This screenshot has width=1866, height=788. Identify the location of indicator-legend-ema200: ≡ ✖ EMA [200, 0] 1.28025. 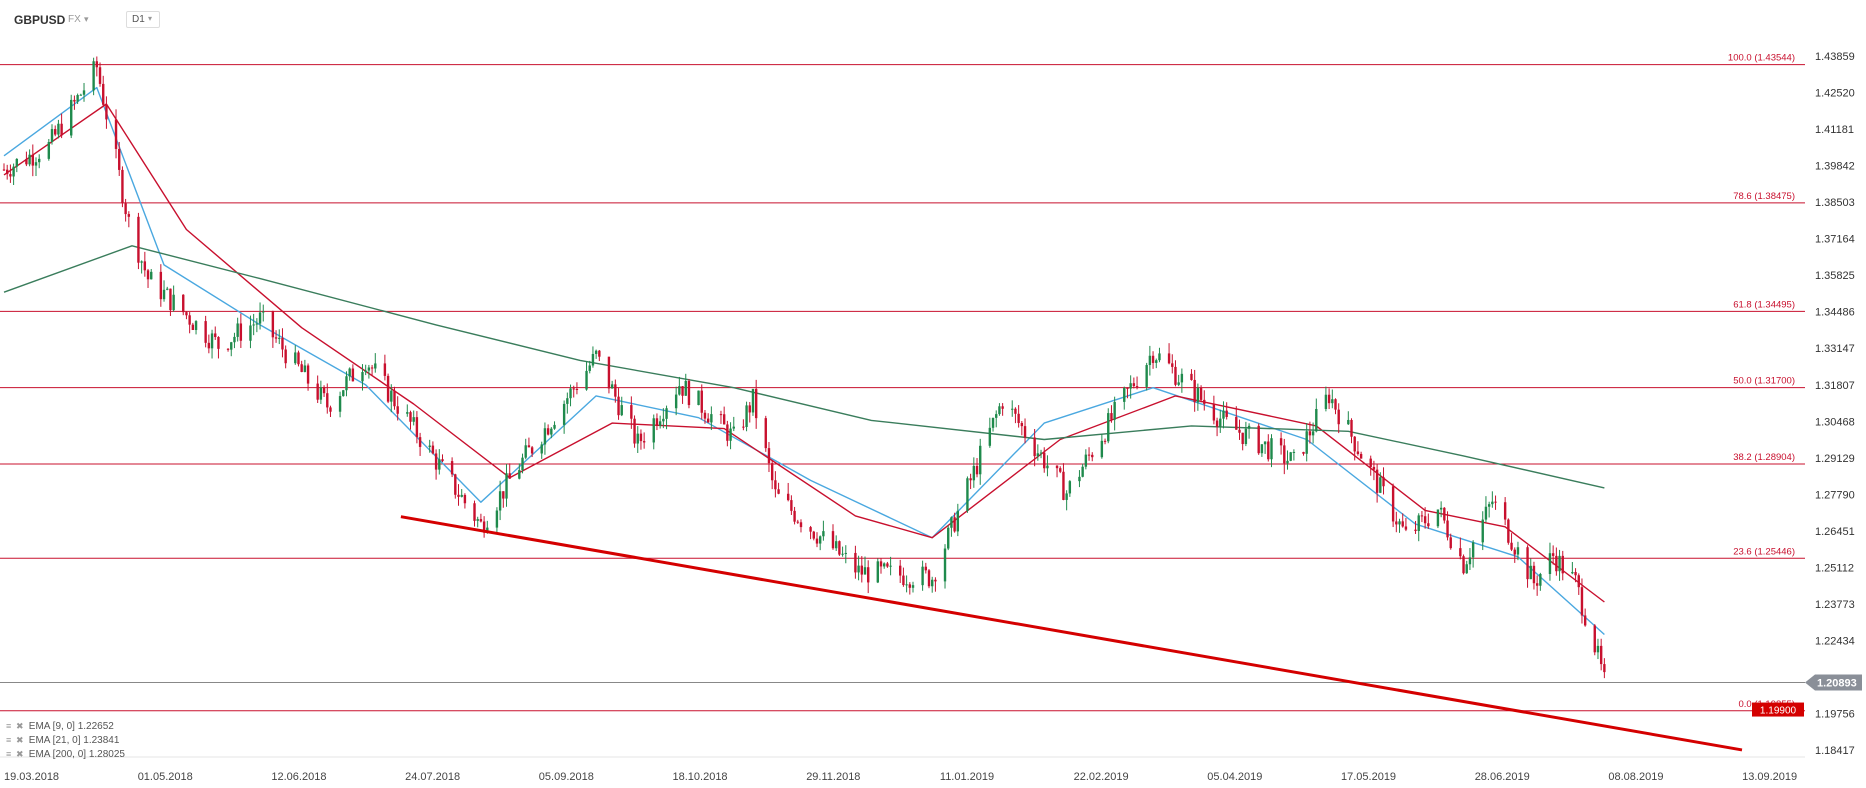
(65, 754).